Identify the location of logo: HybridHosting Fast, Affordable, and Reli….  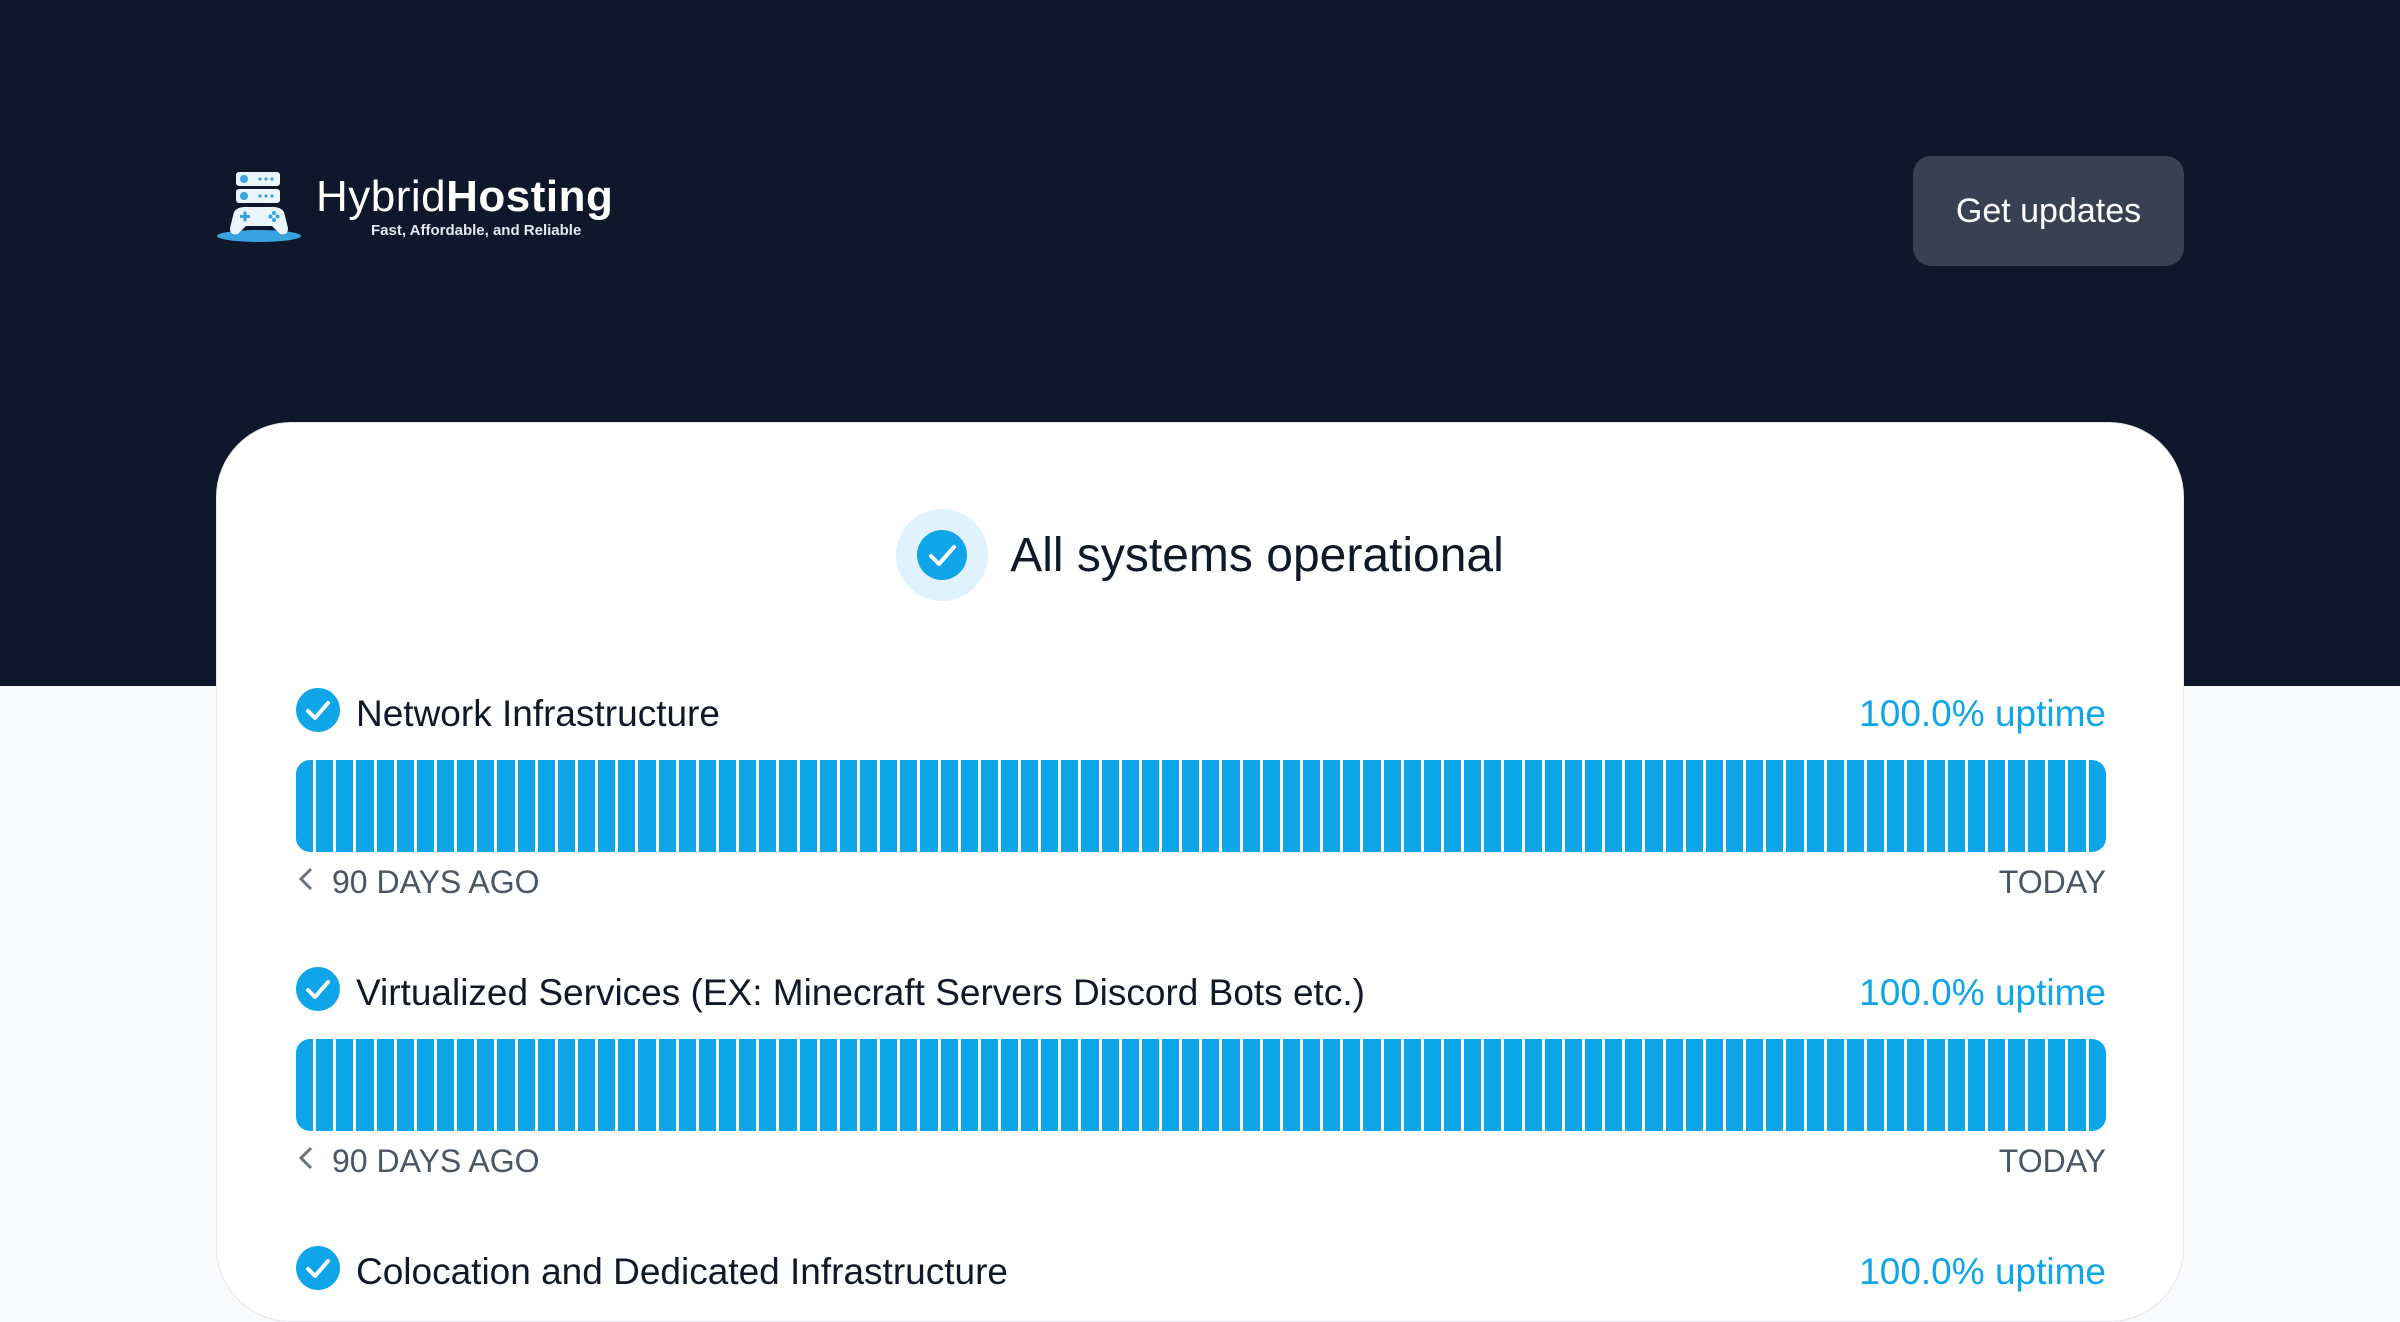
(414, 206).